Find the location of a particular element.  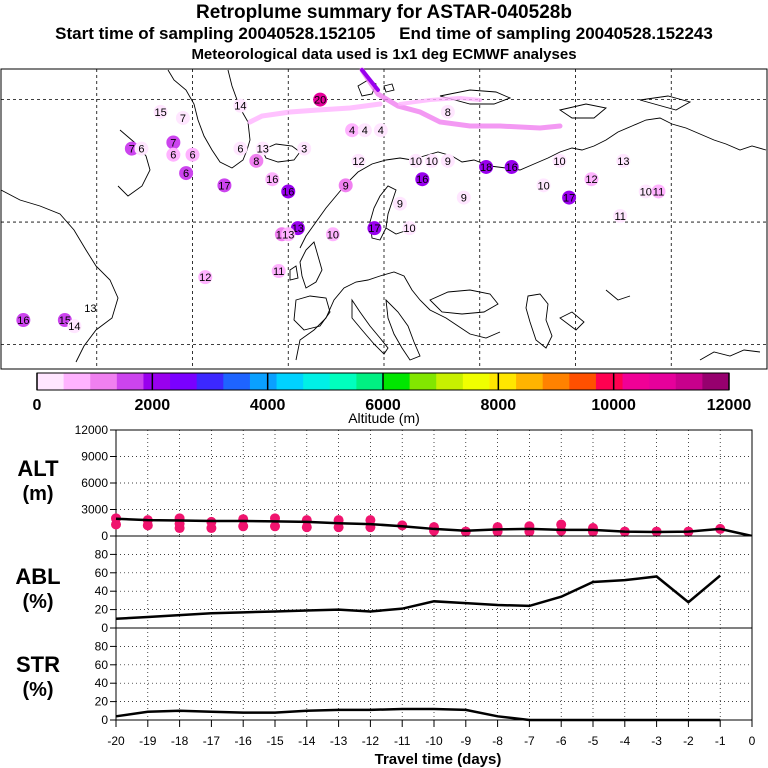

plume-age-label: 16 is located at coordinates (288, 192).